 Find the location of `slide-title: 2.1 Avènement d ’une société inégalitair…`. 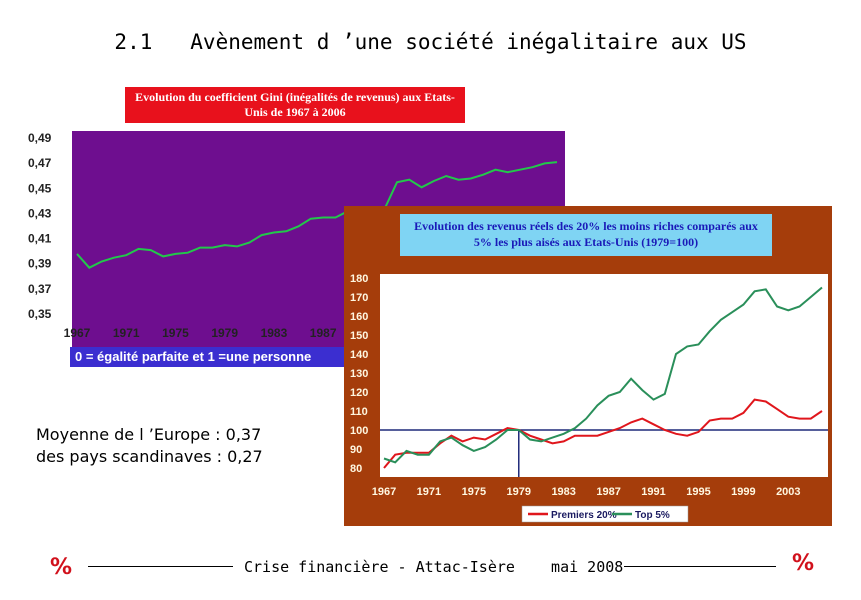

slide-title: 2.1 Avènement d ’une société inégalitair… is located at coordinates (430, 42).